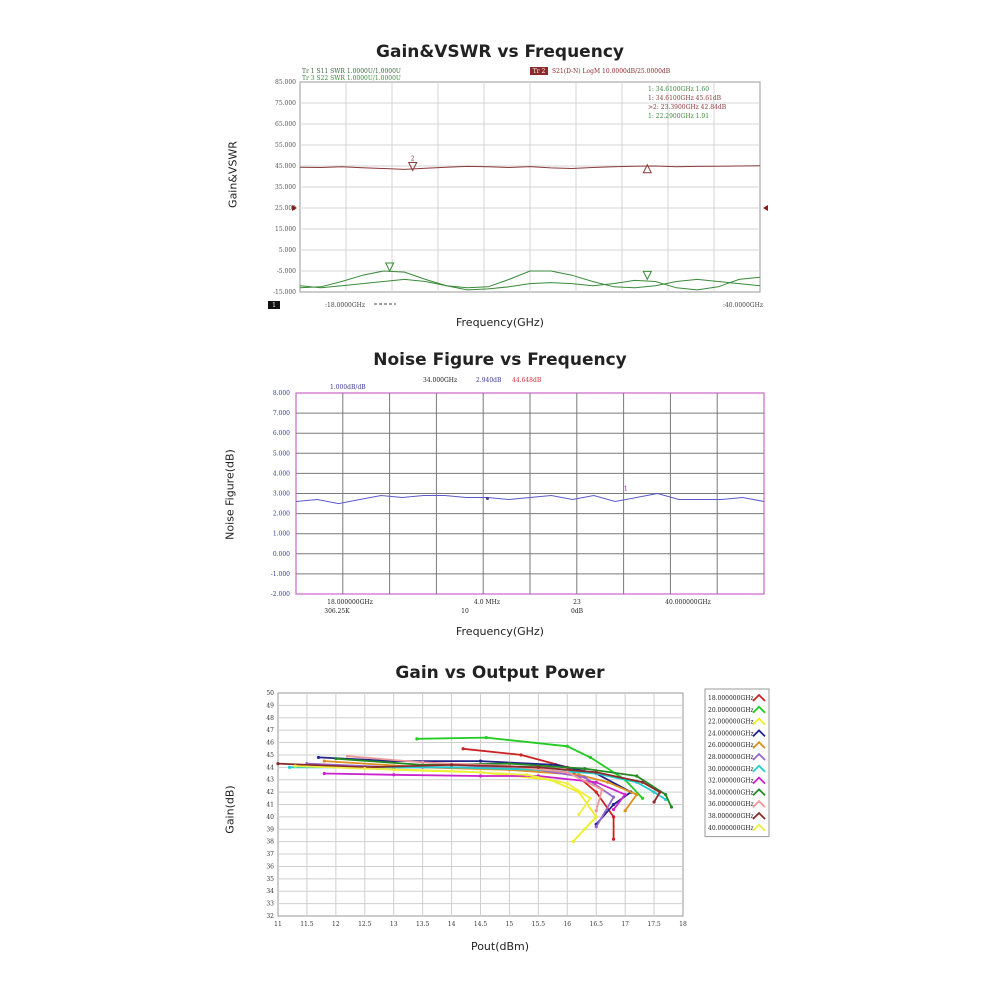 The image size is (1000, 1000). I want to click on y-tick-label: -5.000, so click(286, 271).